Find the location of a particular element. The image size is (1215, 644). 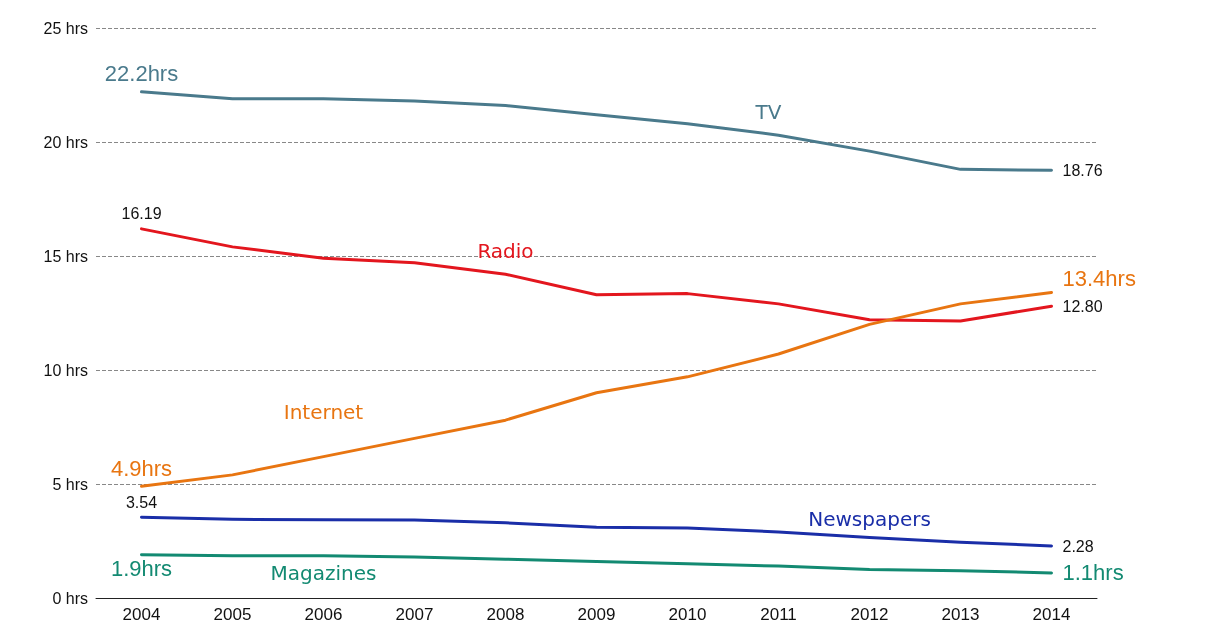

series-label: TV is located at coordinates (768, 112).